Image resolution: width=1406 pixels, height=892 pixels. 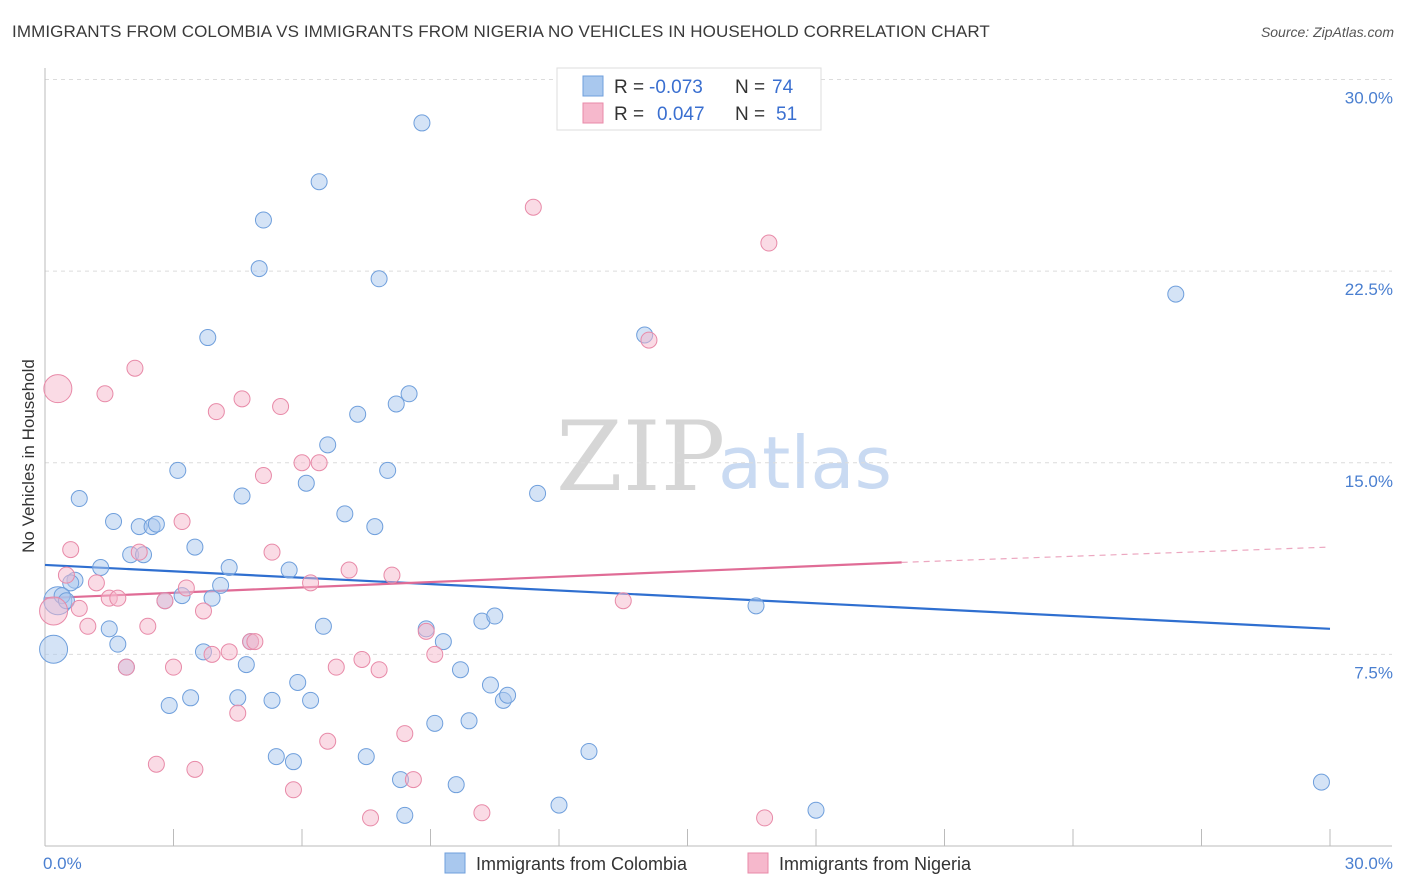 What do you see at coordinates (1369, 863) in the screenshot?
I see `x-tick-label-1: 30.0%` at bounding box center [1369, 863].